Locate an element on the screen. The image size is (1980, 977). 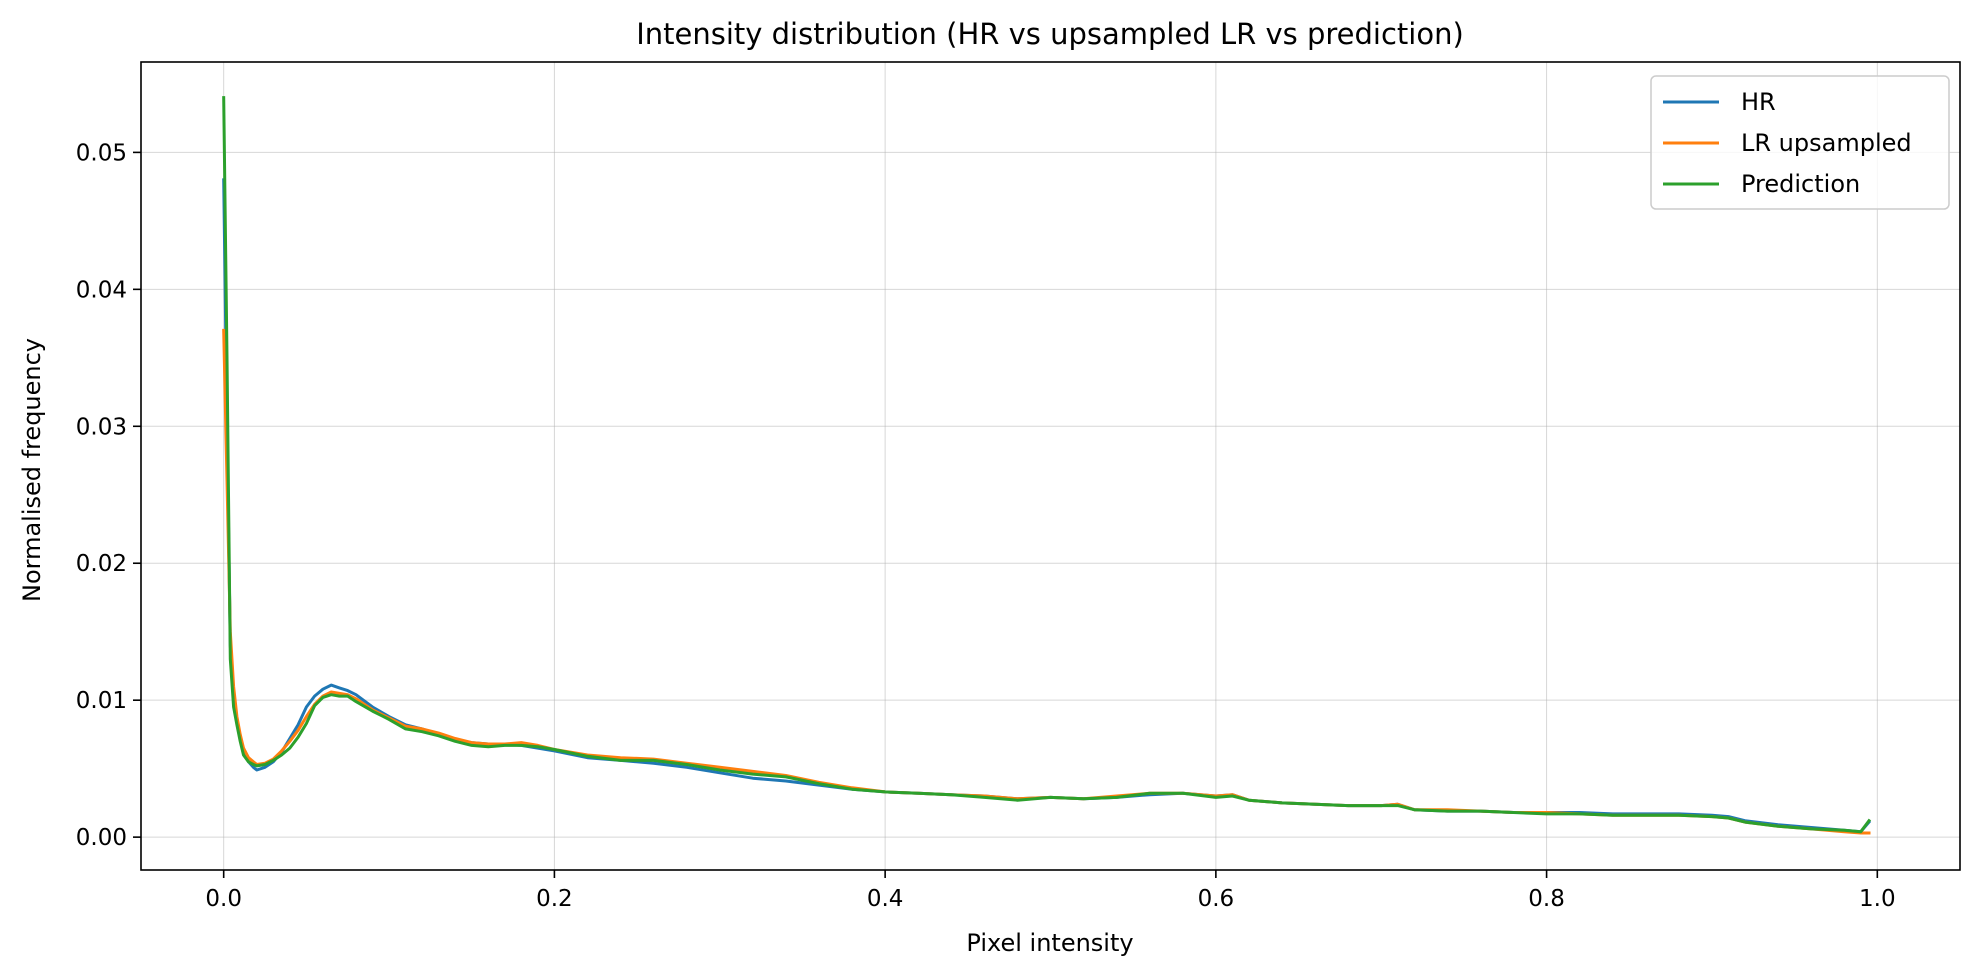
legend-label: LR upsampled is located at coordinates (1826, 143).